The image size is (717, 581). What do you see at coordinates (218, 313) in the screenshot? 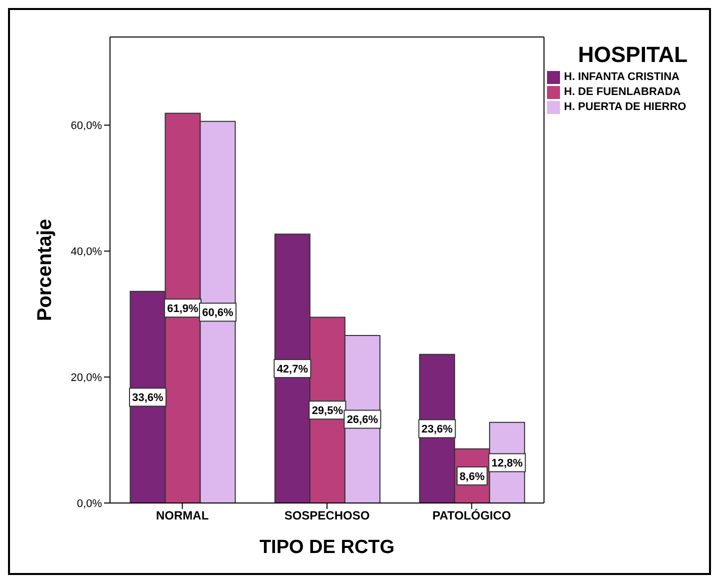
I see `data-label: 60,6%` at bounding box center [218, 313].